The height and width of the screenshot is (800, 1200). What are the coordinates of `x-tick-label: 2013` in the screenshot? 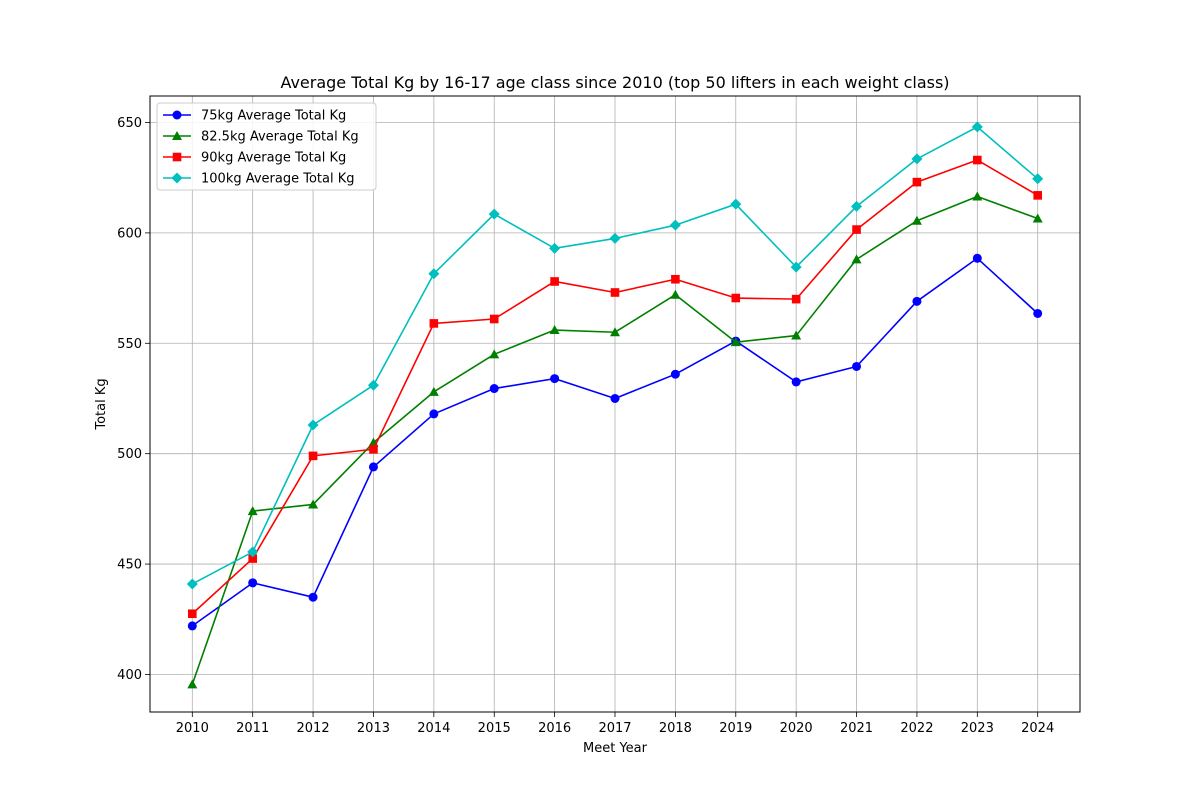 It's located at (373, 728).